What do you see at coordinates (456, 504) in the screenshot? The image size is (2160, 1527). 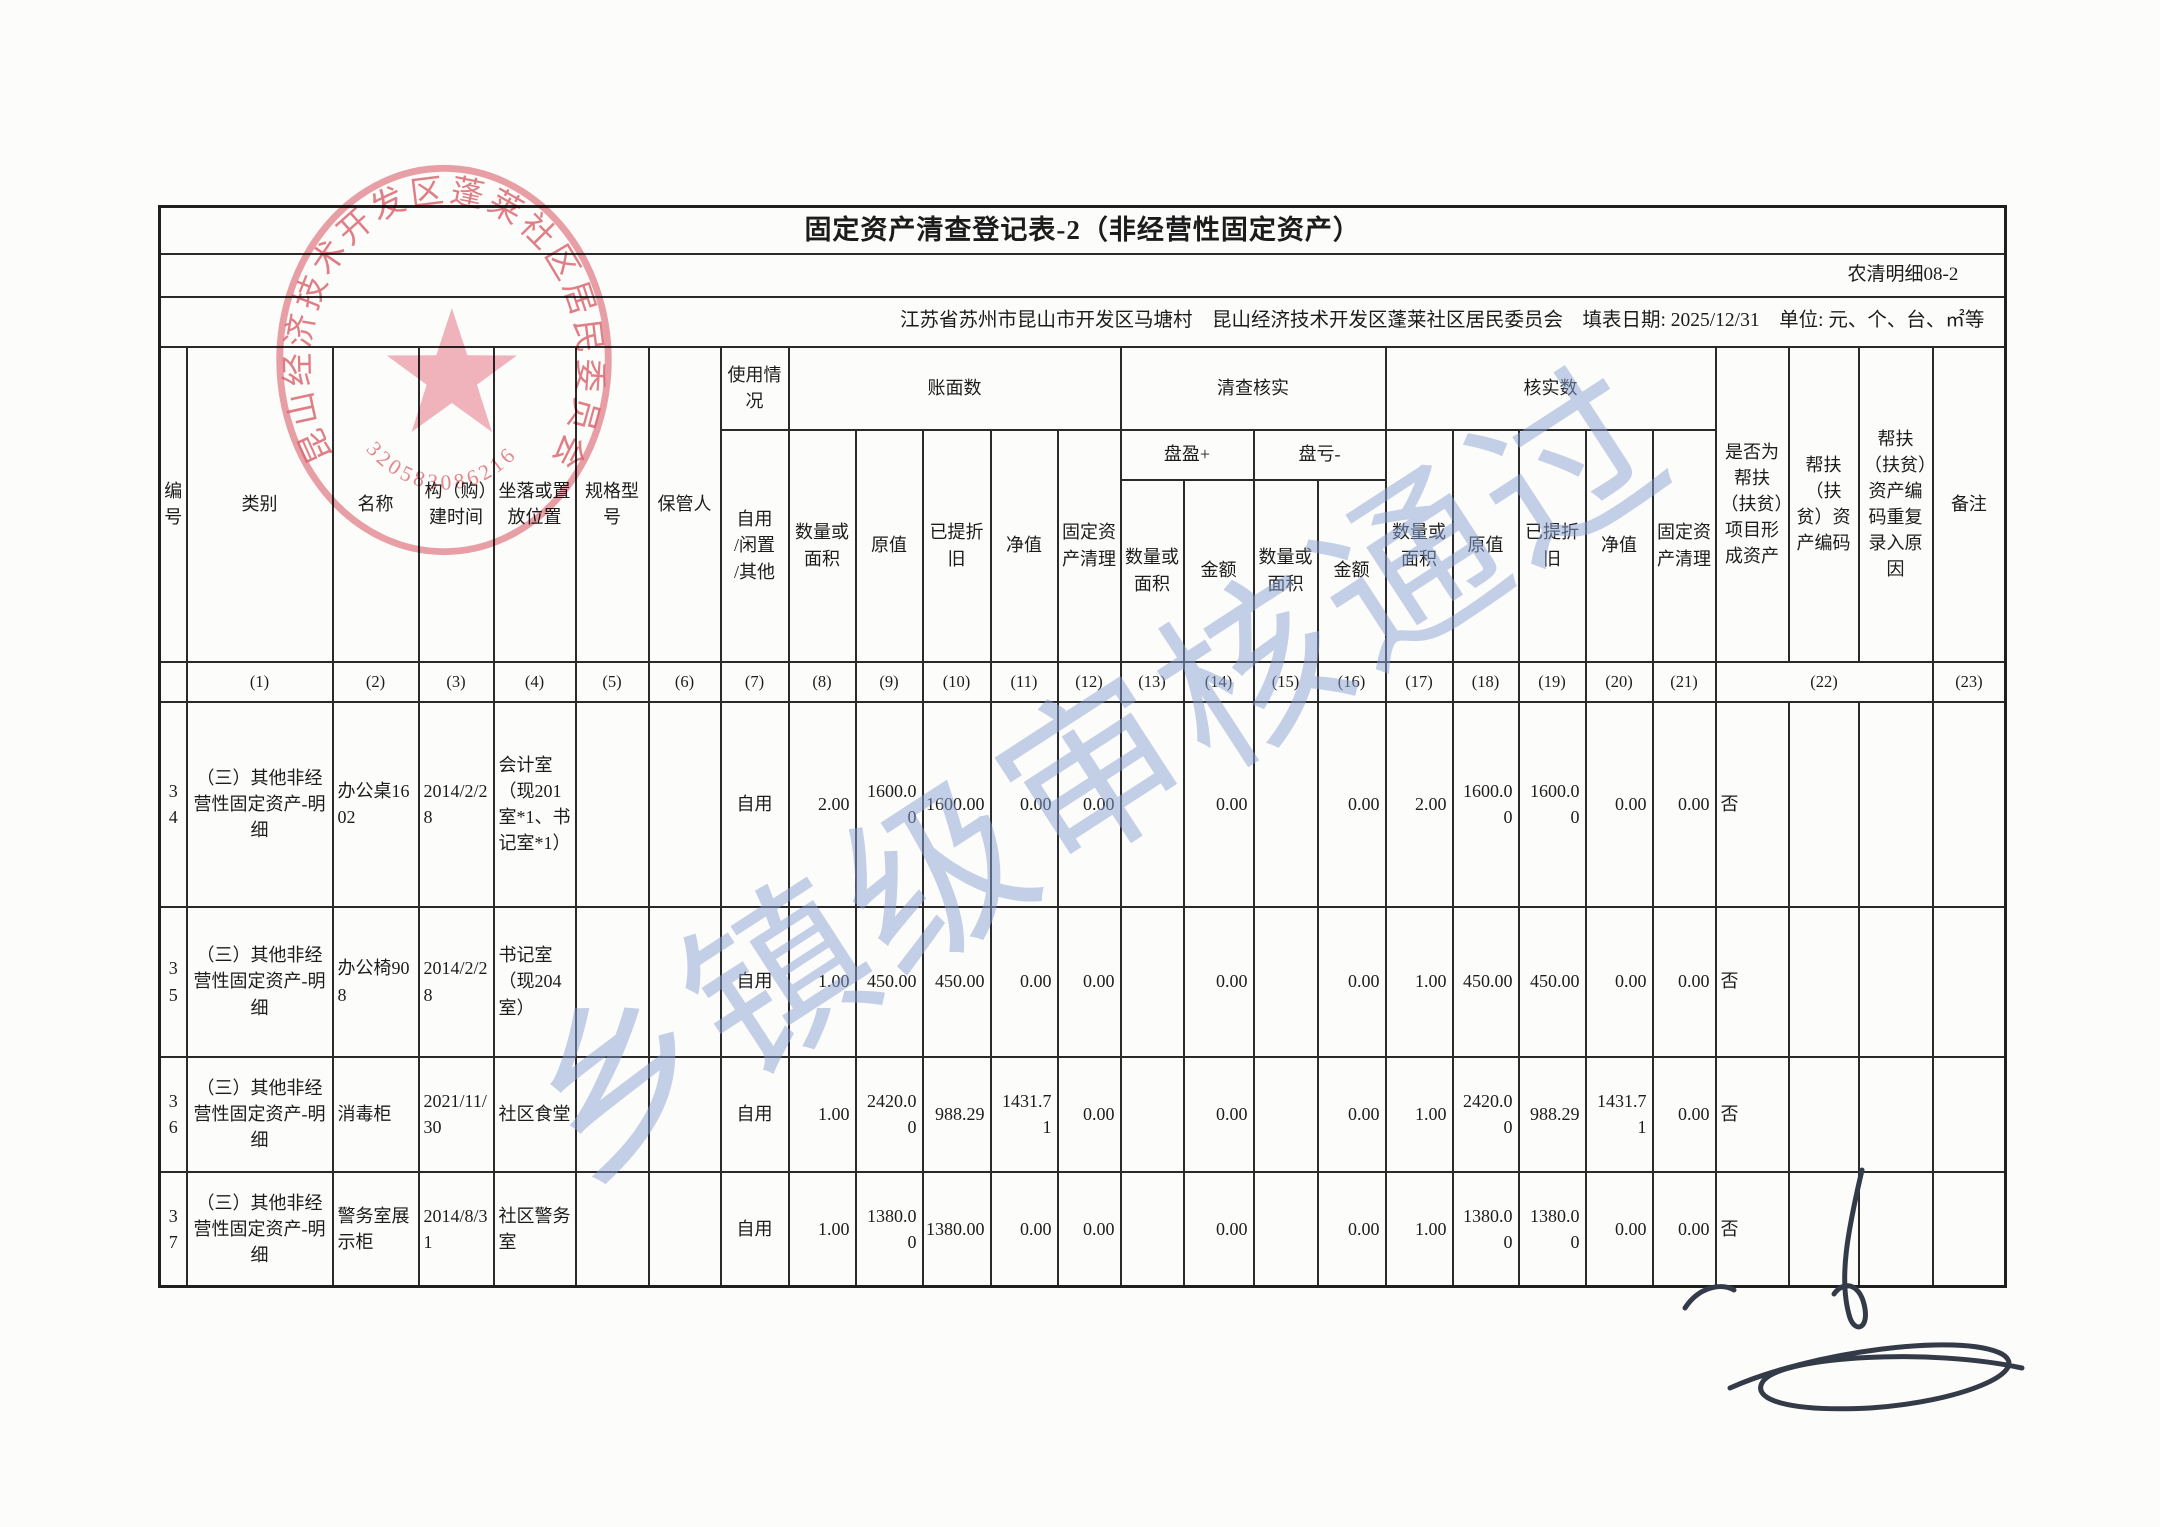 I see `col-header-build-time: 构（购）建时间` at bounding box center [456, 504].